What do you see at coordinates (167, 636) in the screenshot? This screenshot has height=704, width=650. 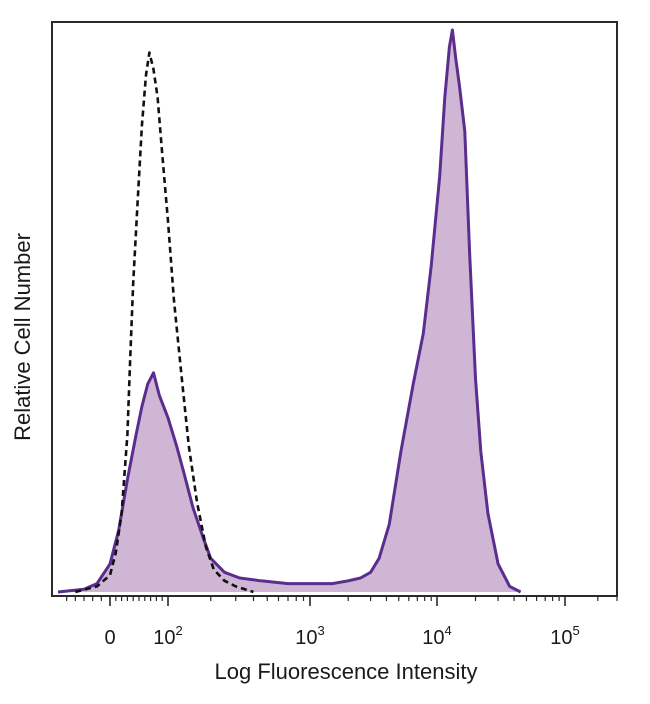 I see `x-tick-label: 10²` at bounding box center [167, 636].